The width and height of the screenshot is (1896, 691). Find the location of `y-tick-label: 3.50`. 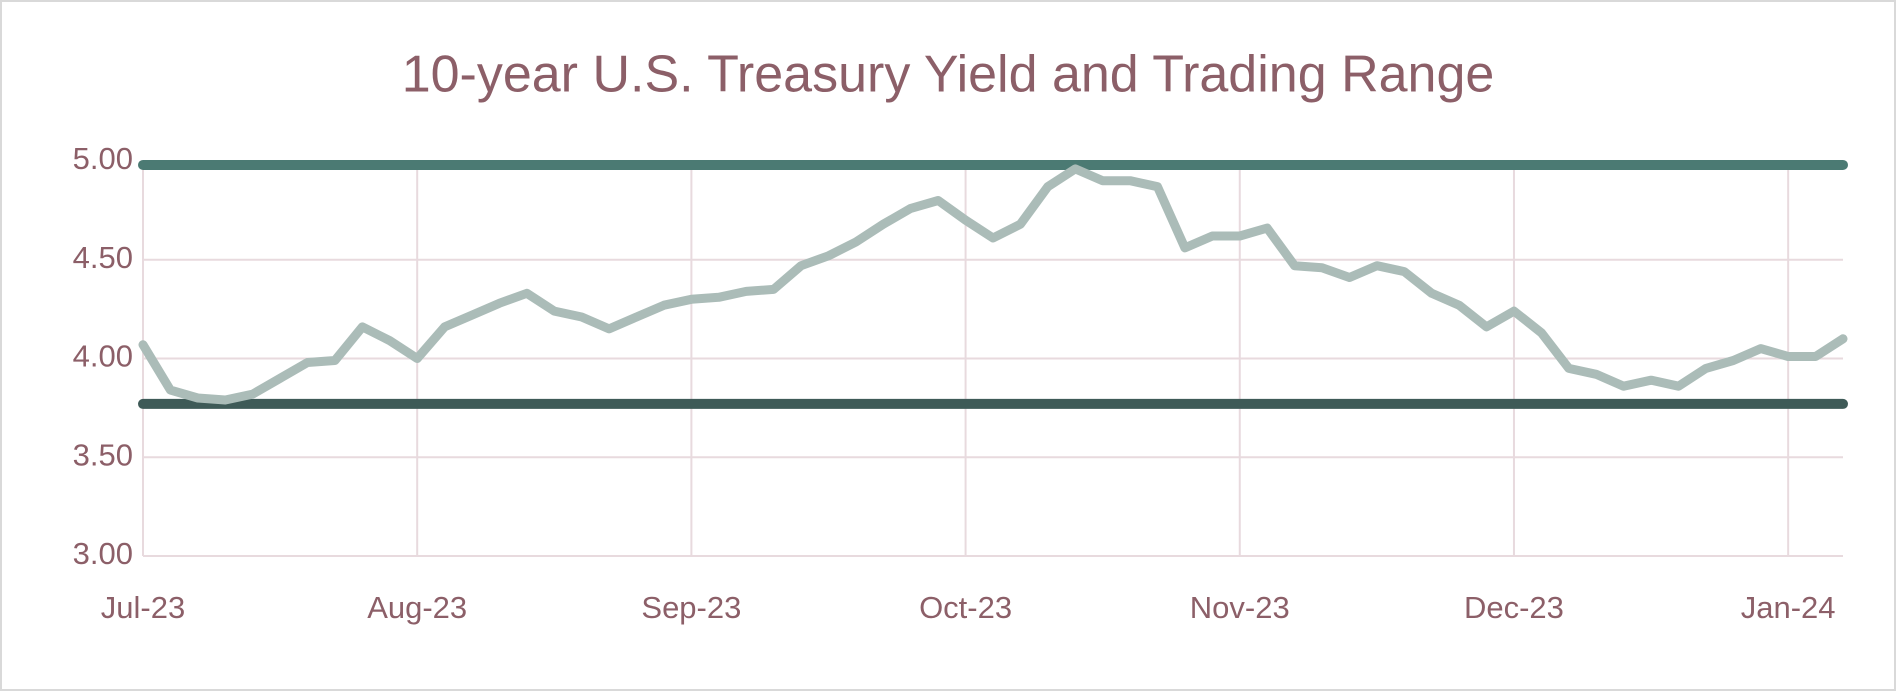

y-tick-label: 3.50 is located at coordinates (103, 454).